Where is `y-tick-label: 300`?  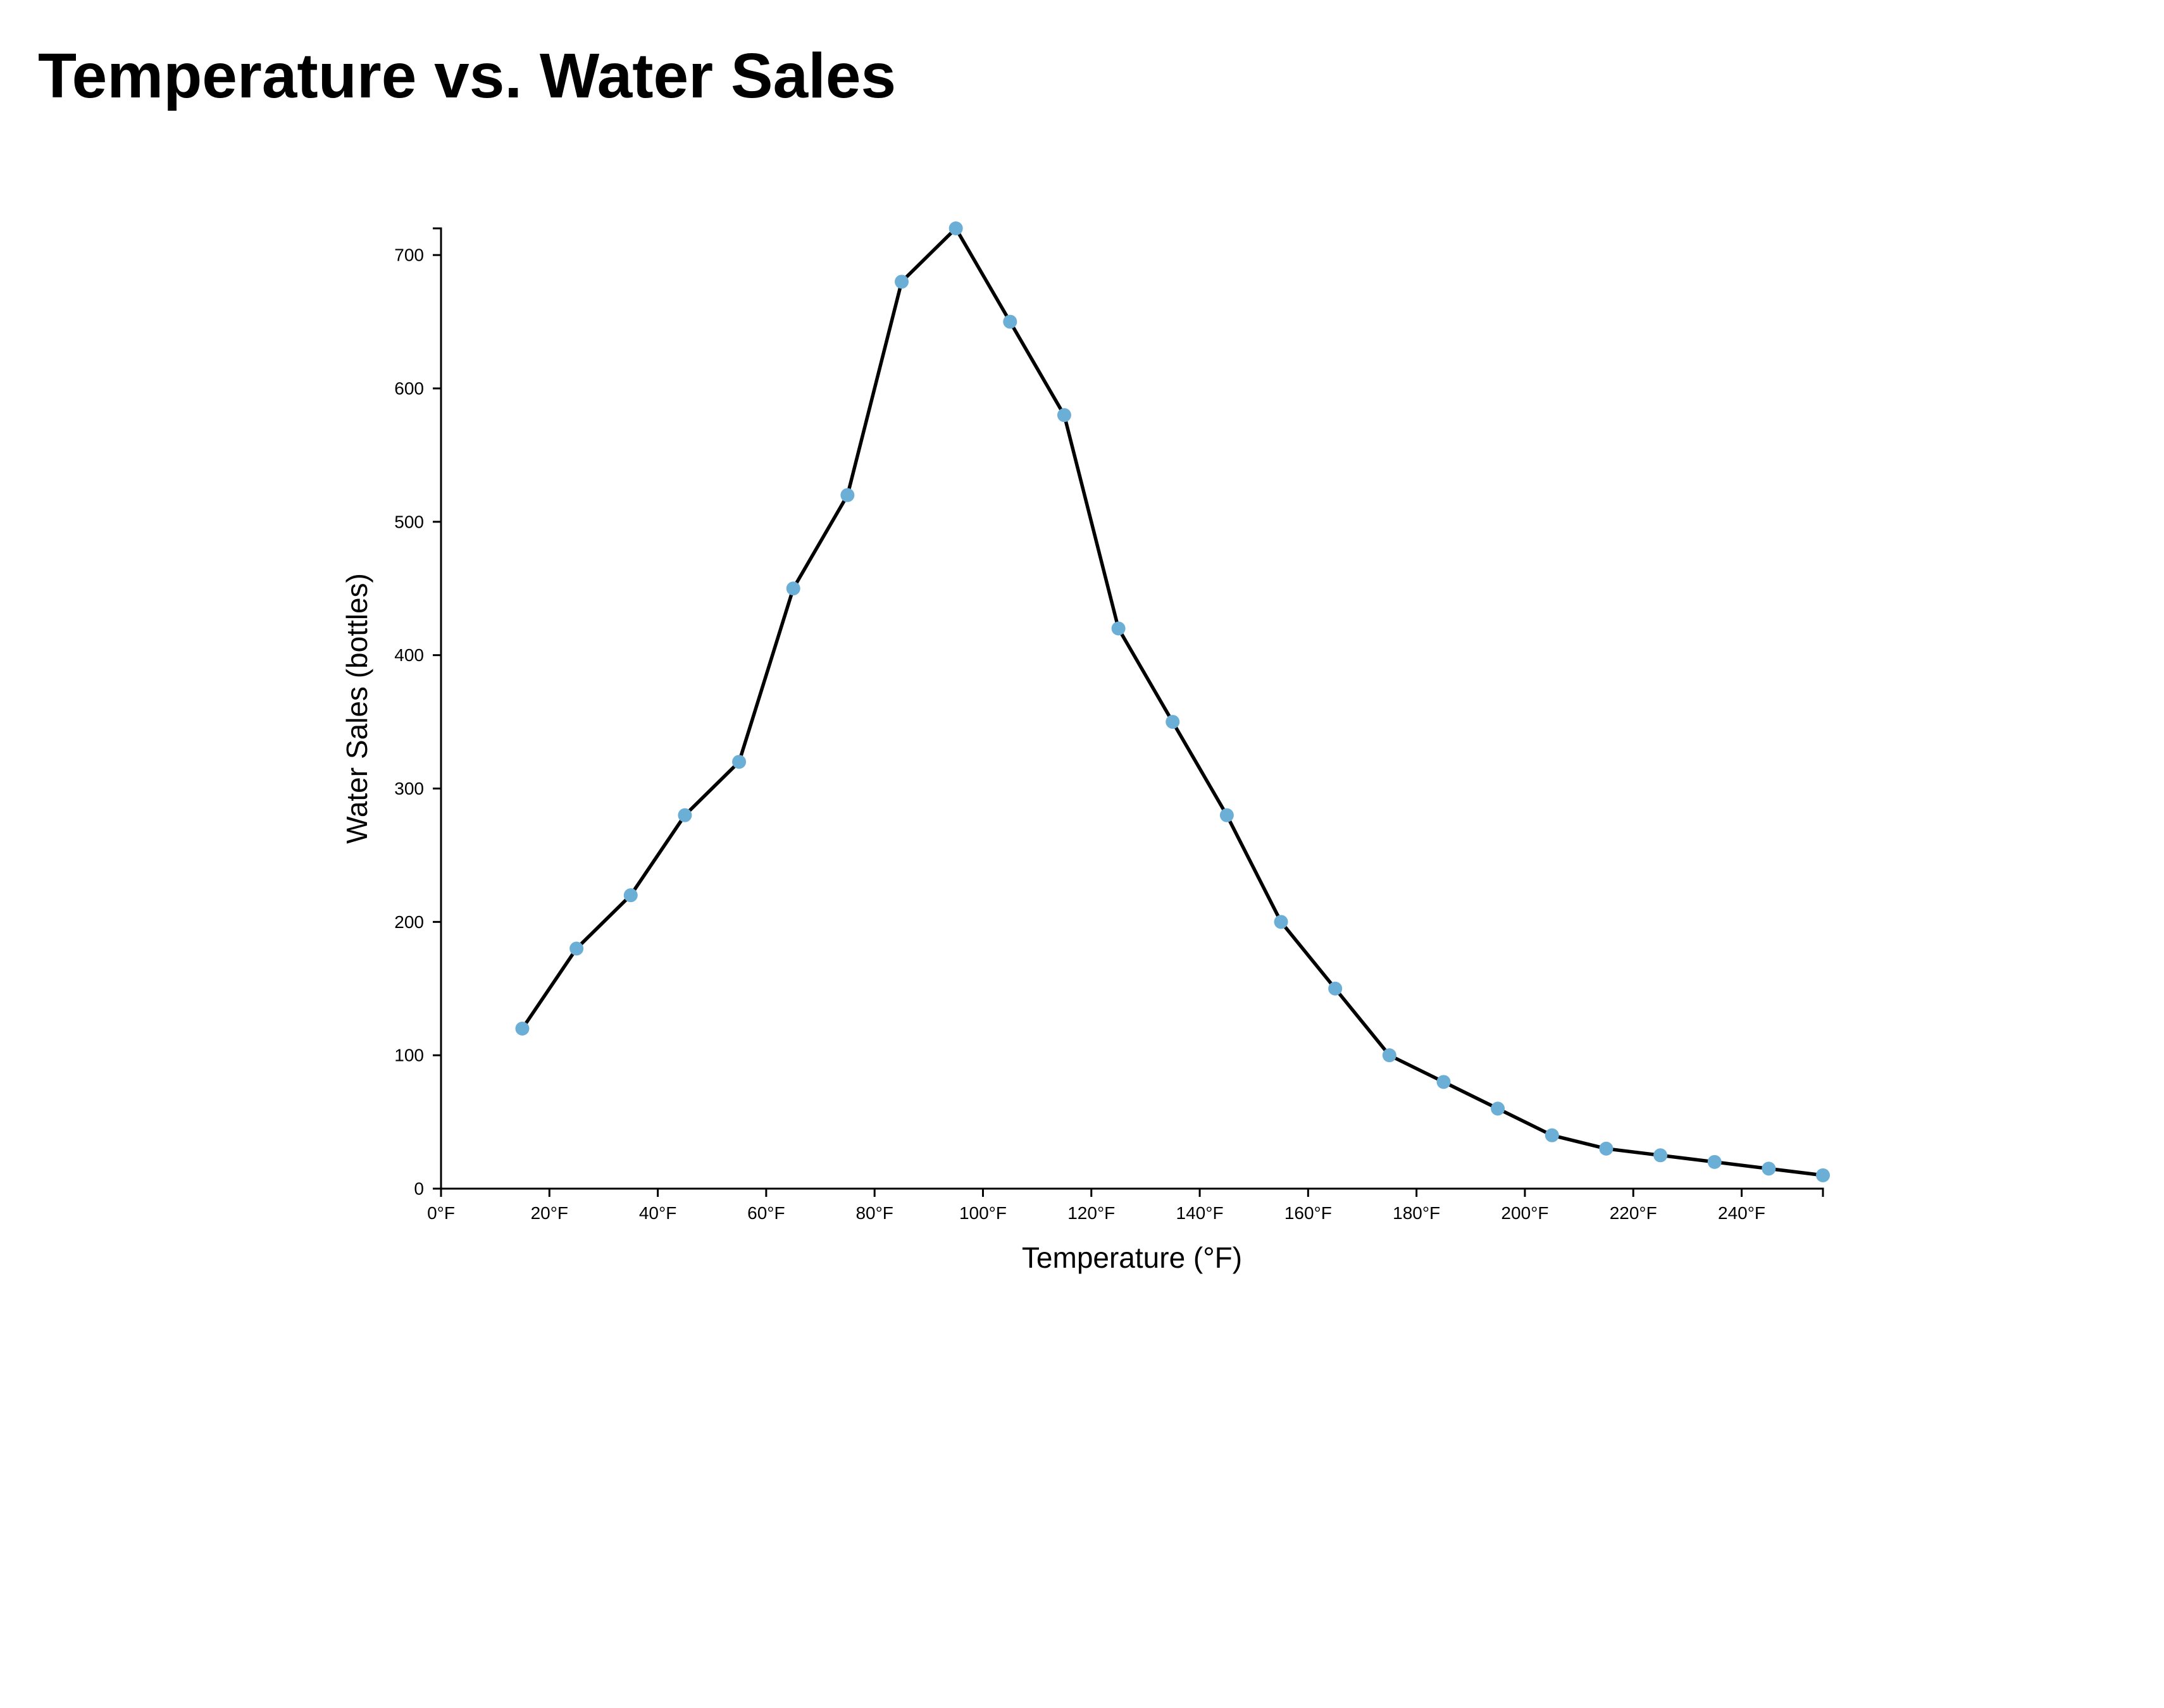
y-tick-label: 300 is located at coordinates (409, 788).